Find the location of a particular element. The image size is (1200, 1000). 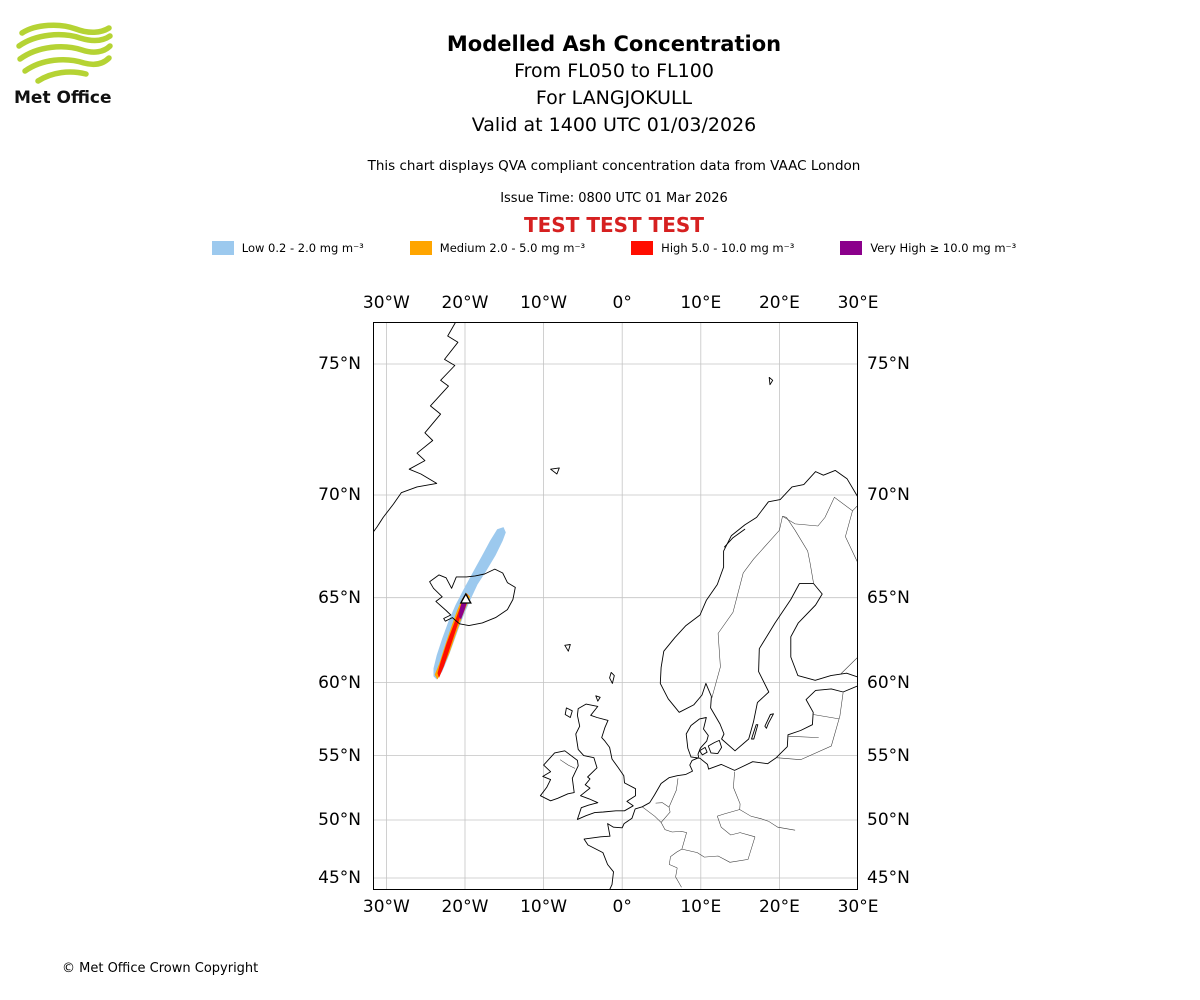

legend-item-low: Low 0.2 - 2.0 mg m⁻³ is located at coordinates (287, 248).